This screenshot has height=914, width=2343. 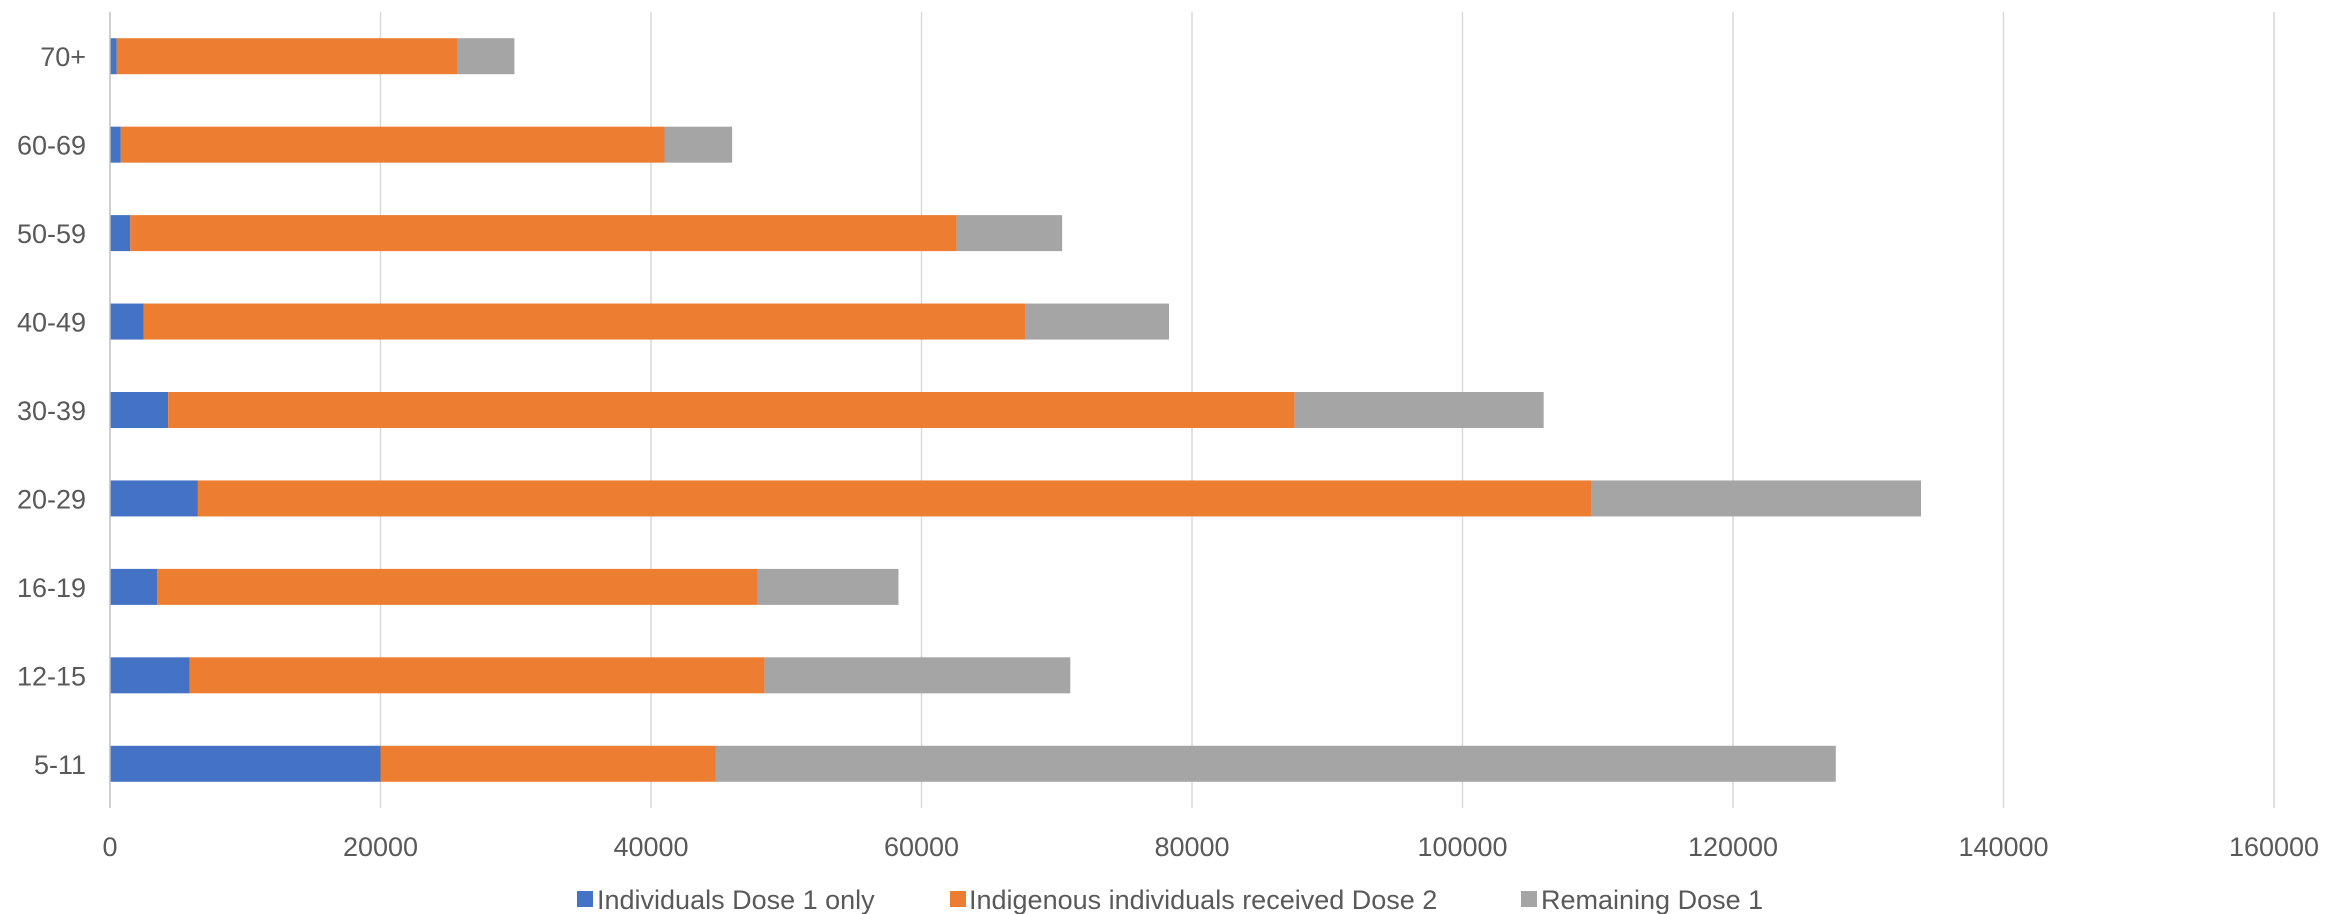 What do you see at coordinates (51, 146) in the screenshot?
I see `y-tick-label: 60-69` at bounding box center [51, 146].